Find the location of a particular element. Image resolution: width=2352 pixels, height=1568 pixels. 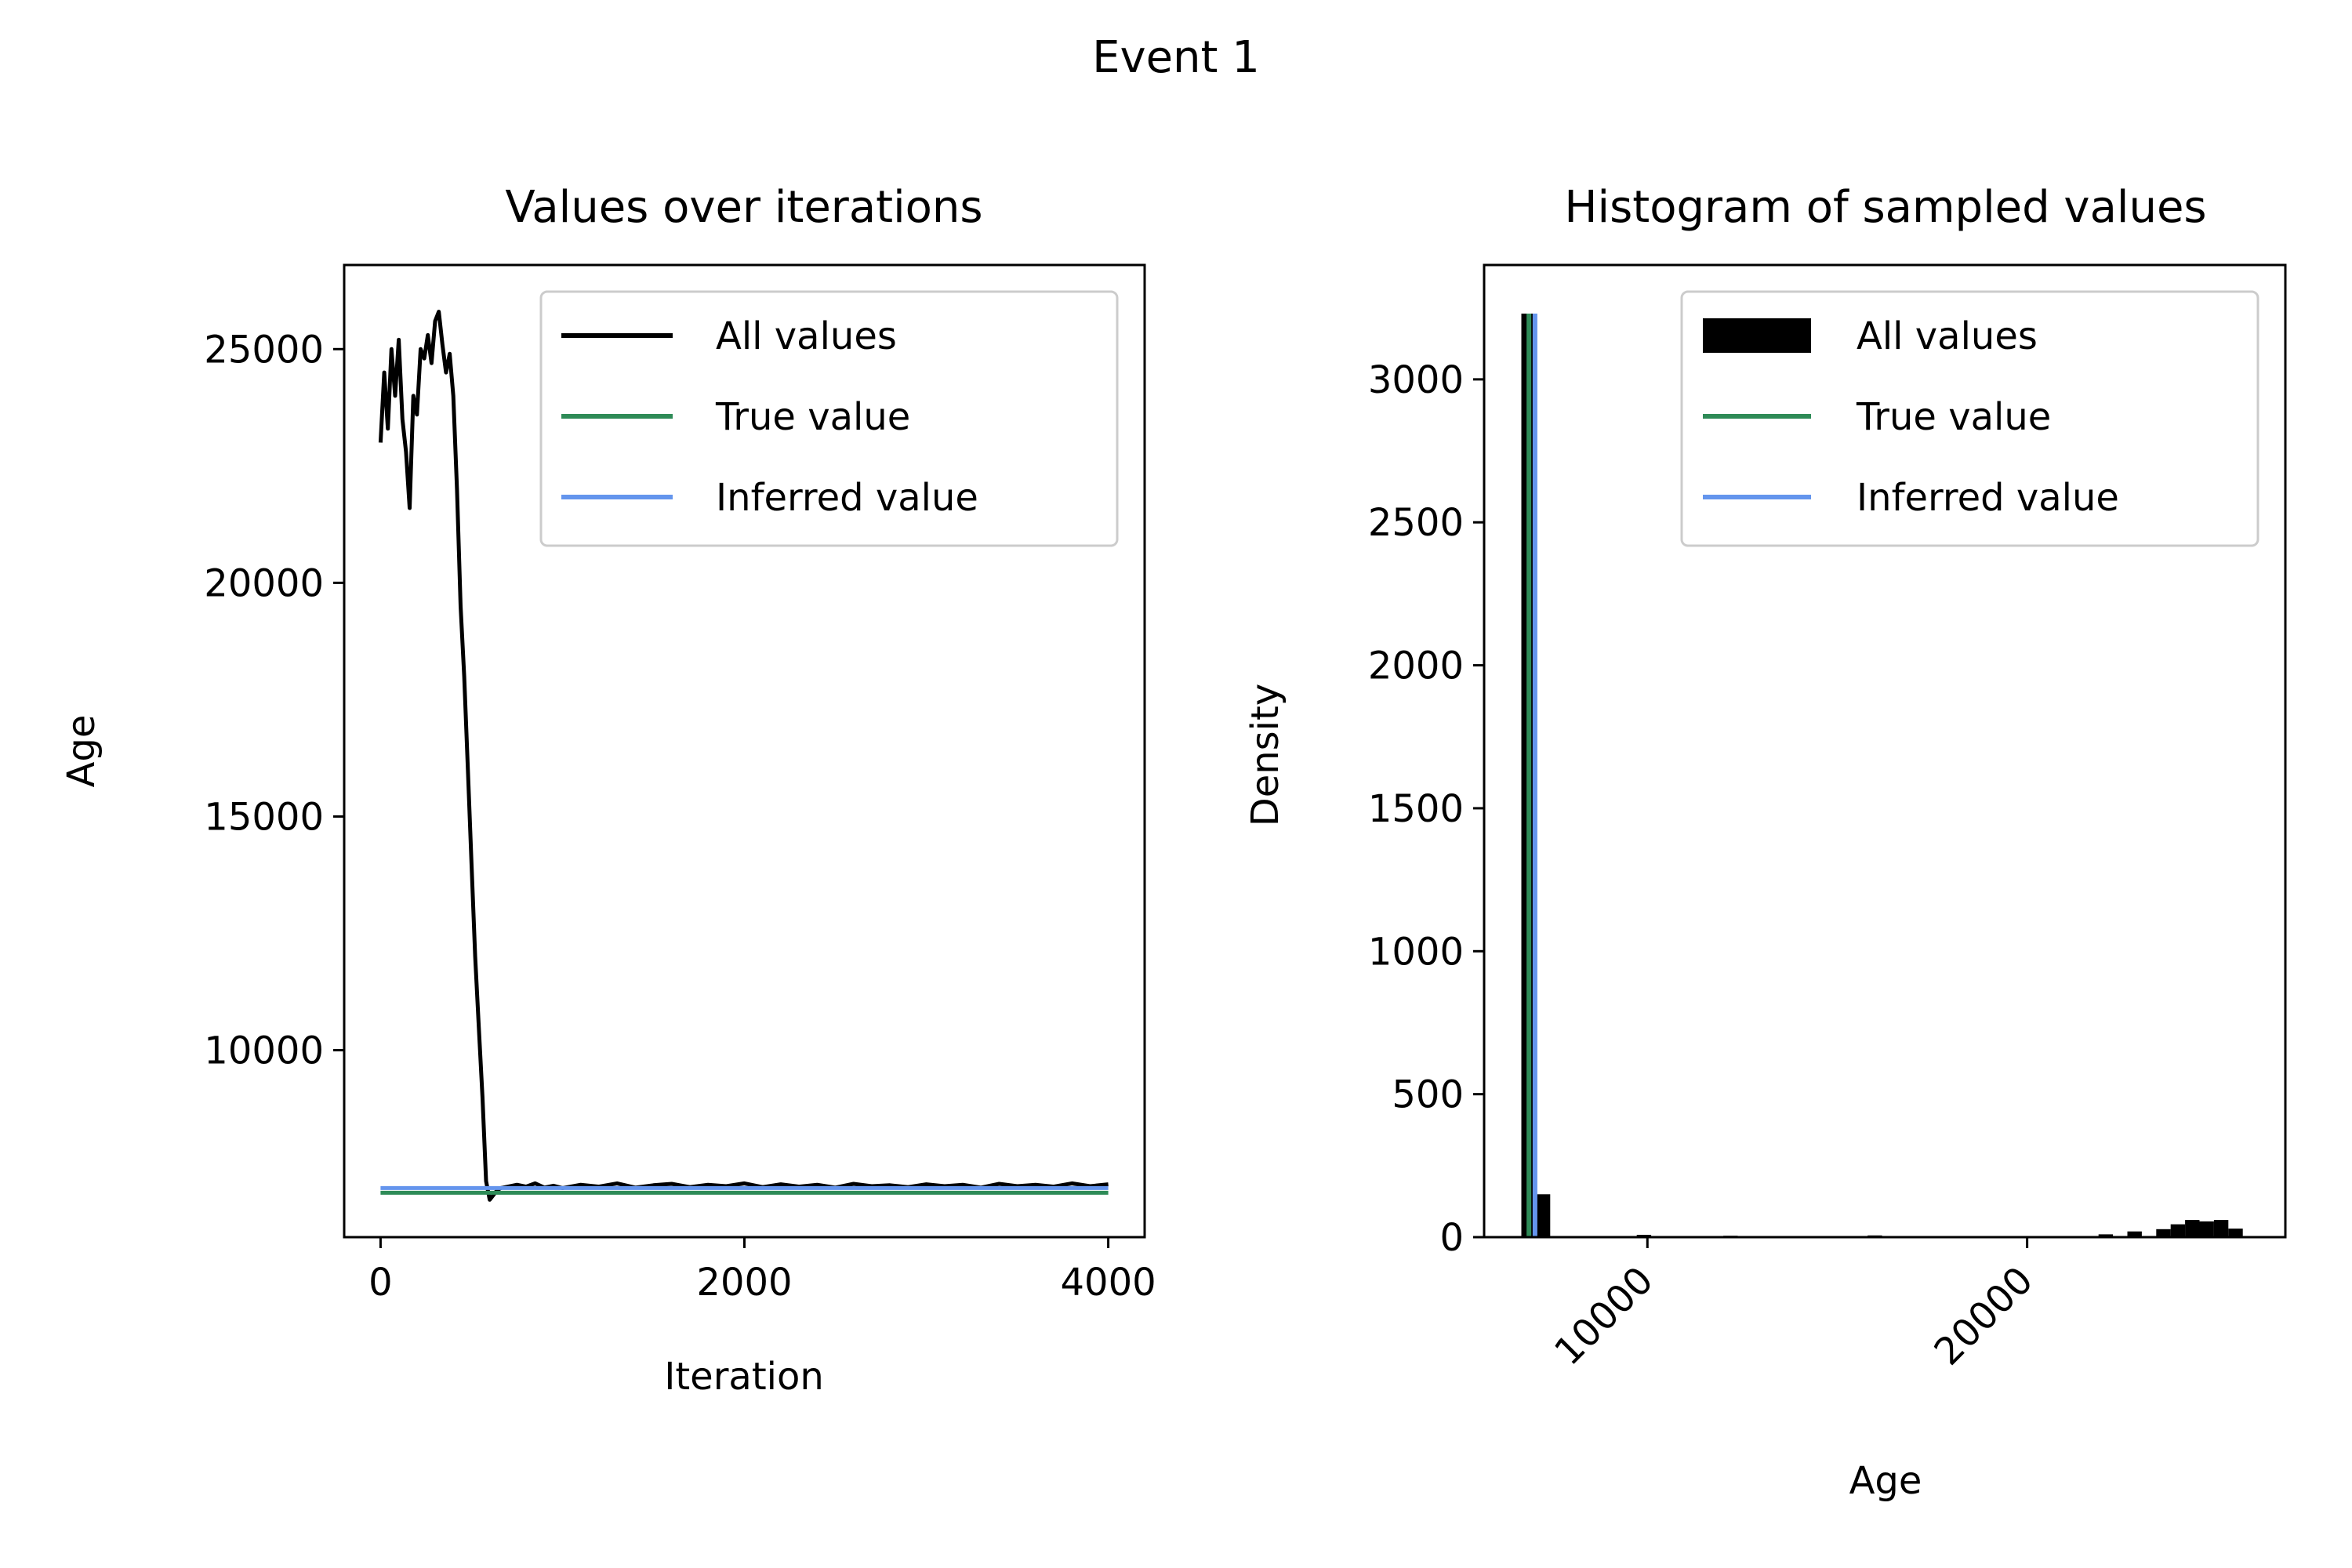

histogram-ytick-label: 2500 is located at coordinates (1416, 523).